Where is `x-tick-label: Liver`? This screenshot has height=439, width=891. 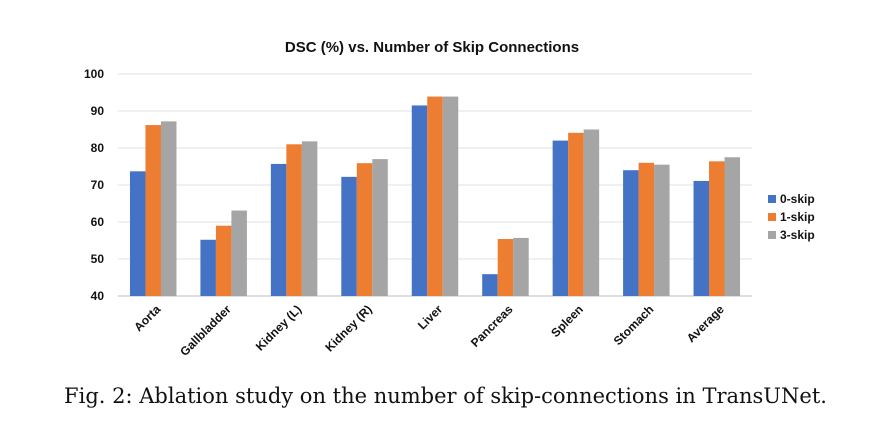 x-tick-label: Liver is located at coordinates (430, 317).